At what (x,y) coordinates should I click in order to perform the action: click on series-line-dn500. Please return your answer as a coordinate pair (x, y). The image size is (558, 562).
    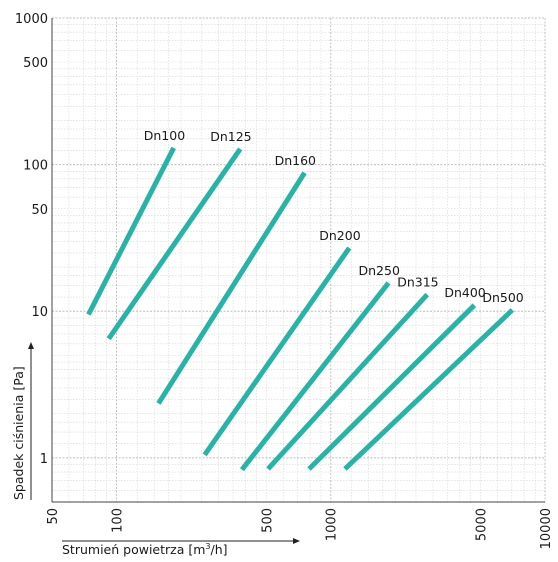
    Looking at the image, I should click on (429, 389).